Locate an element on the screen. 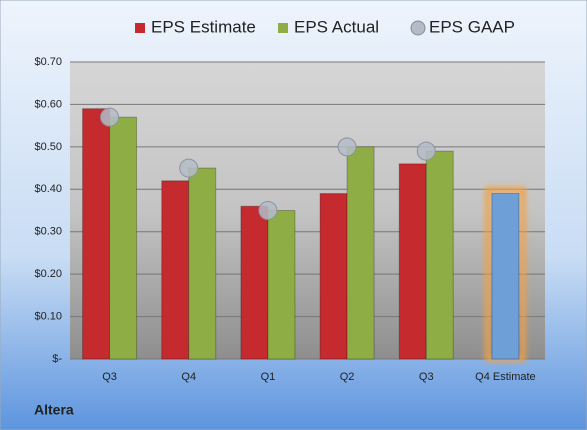 Image resolution: width=587 pixels, height=430 pixels. y-tick-label: $0.40 is located at coordinates (48, 189).